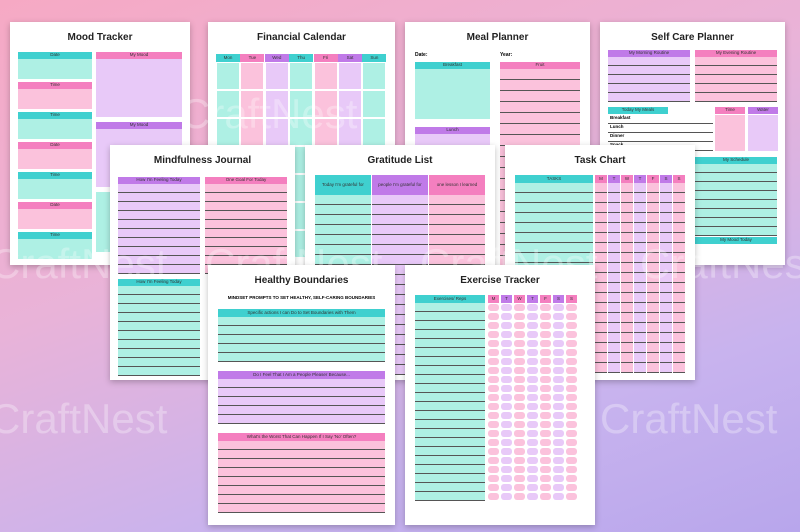  What do you see at coordinates (246, 180) in the screenshot?
I see `section-header: One Goal For Today` at bounding box center [246, 180].